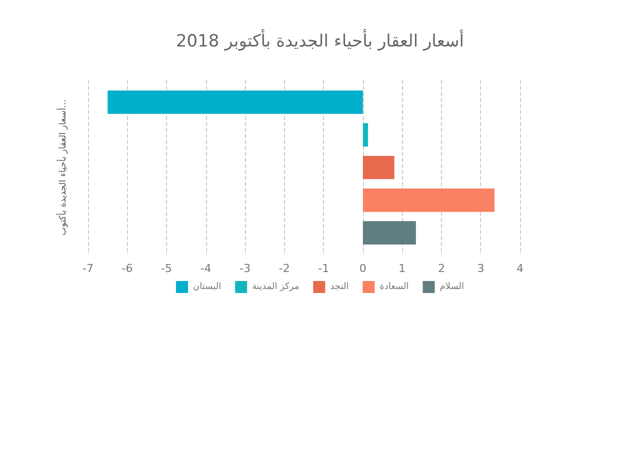 This screenshot has height=470, width=640. Describe the element at coordinates (520, 268) in the screenshot. I see `x-tick-label: 4` at that location.